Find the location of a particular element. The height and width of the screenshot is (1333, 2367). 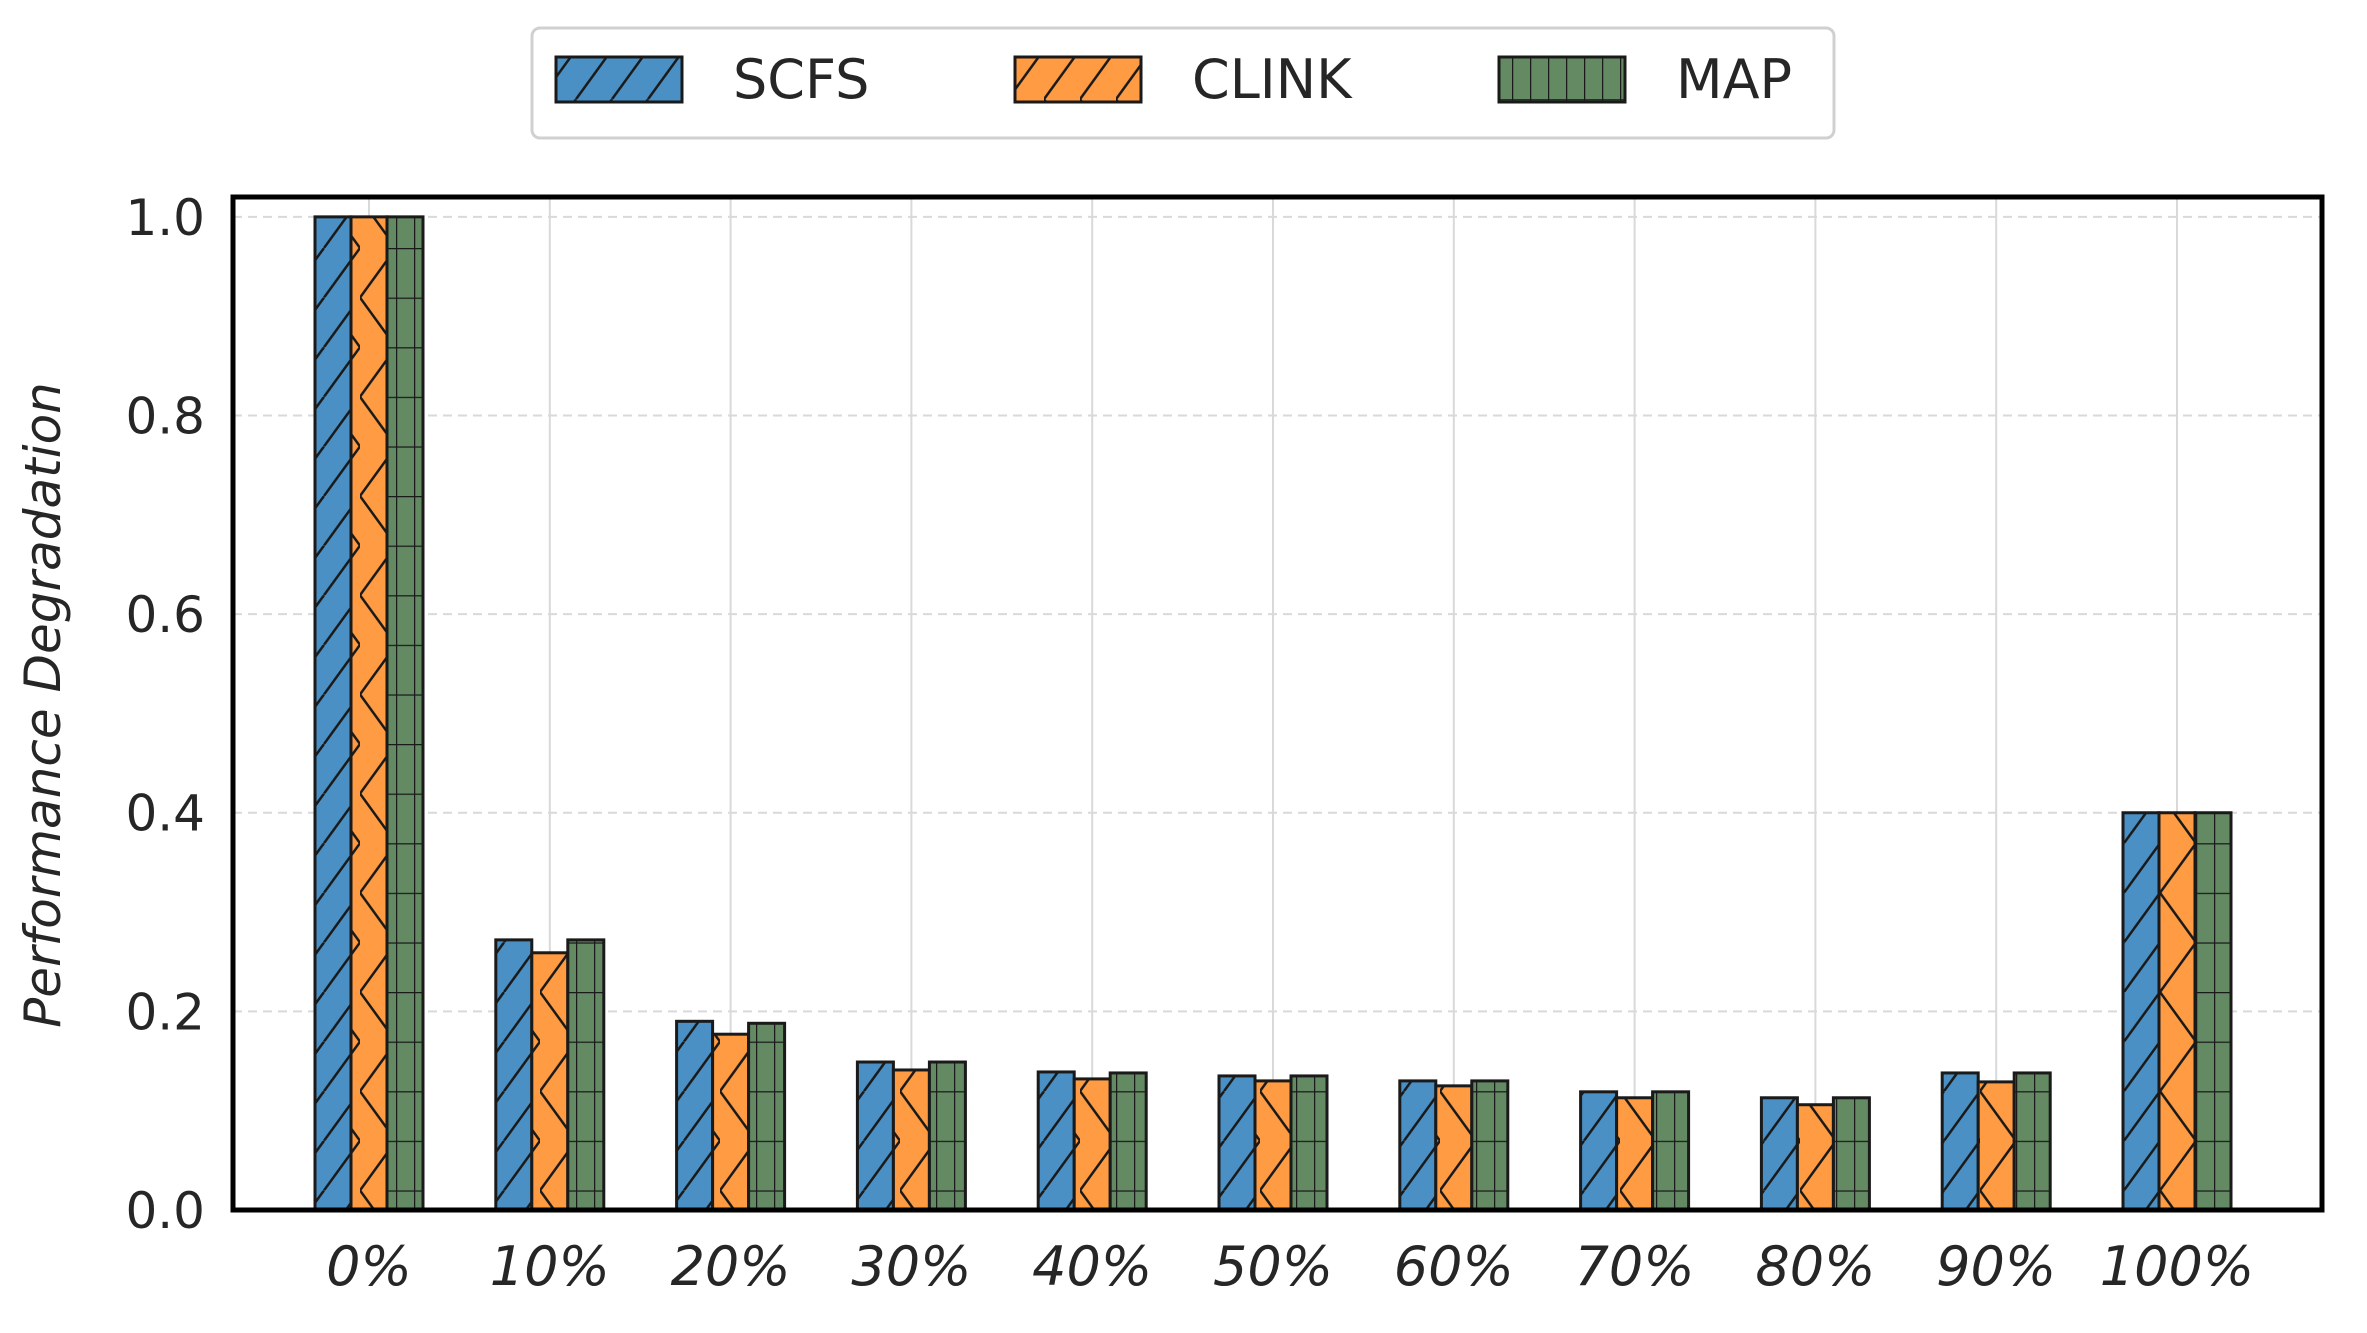

legend-frame is located at coordinates (1183, 83).